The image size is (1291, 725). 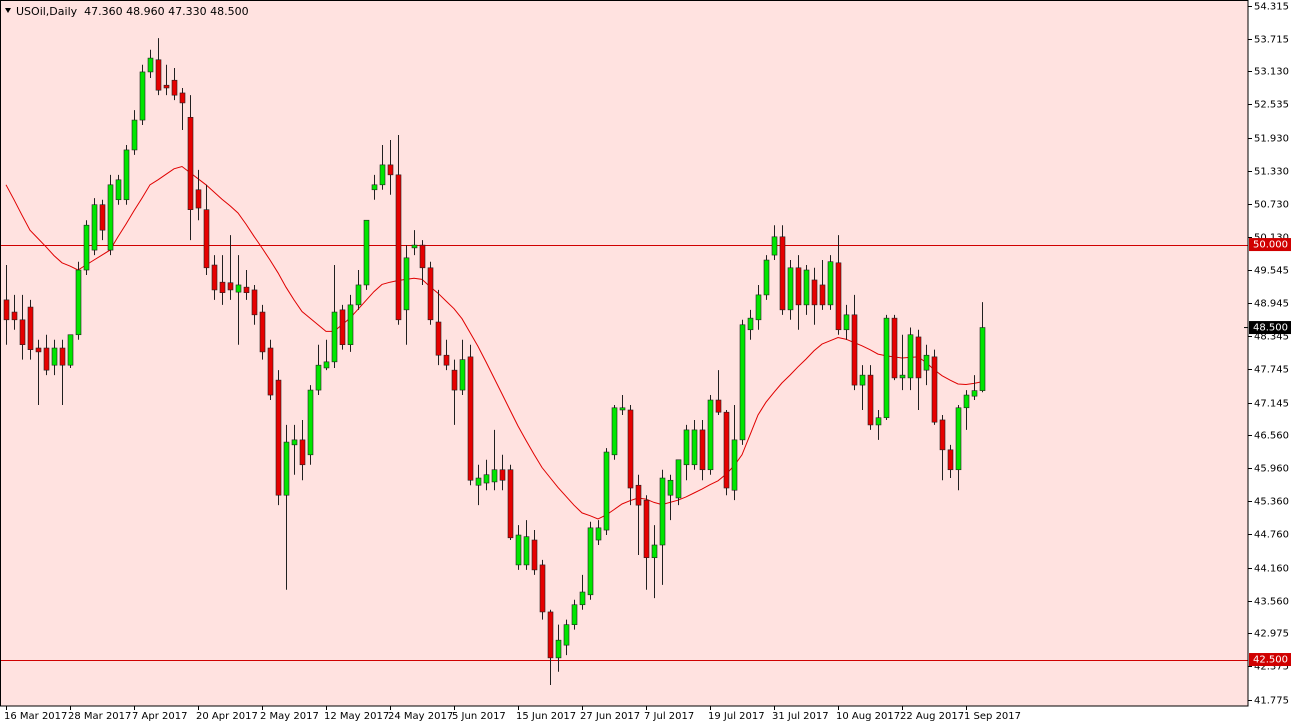 What do you see at coordinates (1270, 245) in the screenshot?
I see `price-tag-label: 50.000` at bounding box center [1270, 245].